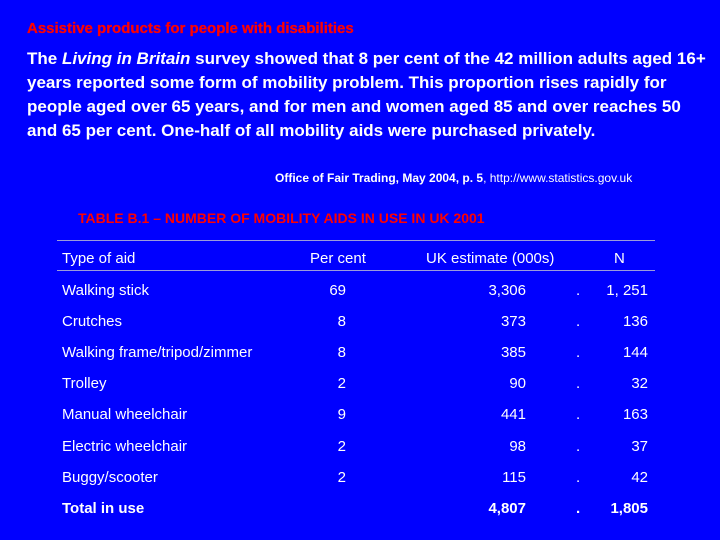 The image size is (720, 540). Describe the element at coordinates (507, 508) in the screenshot. I see `total-estimate: 4,807` at that location.